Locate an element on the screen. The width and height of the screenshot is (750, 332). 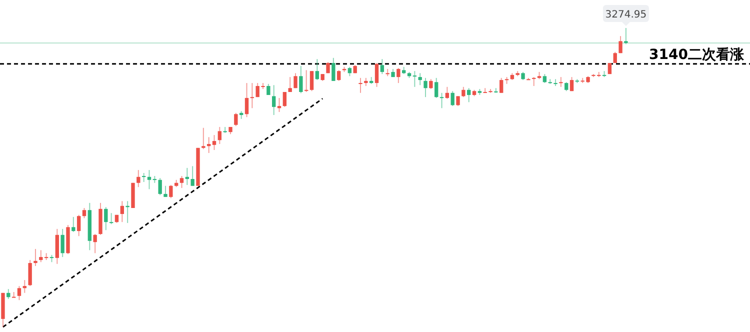
ref-line-label: 3140二次看涨 is located at coordinates (697, 54).